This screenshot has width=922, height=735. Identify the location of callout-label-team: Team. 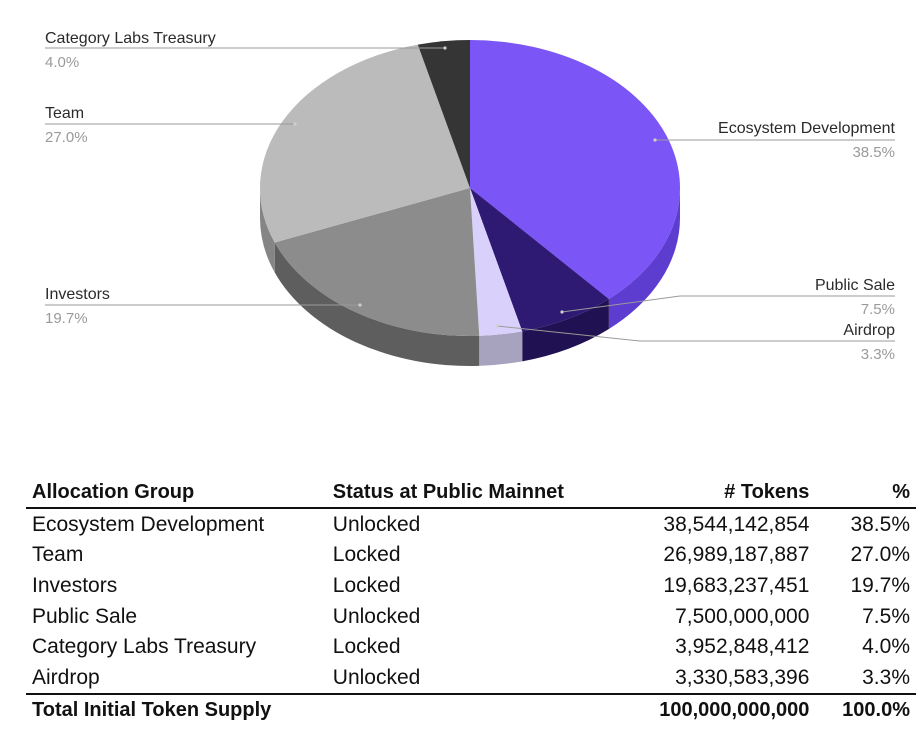
(64, 113).